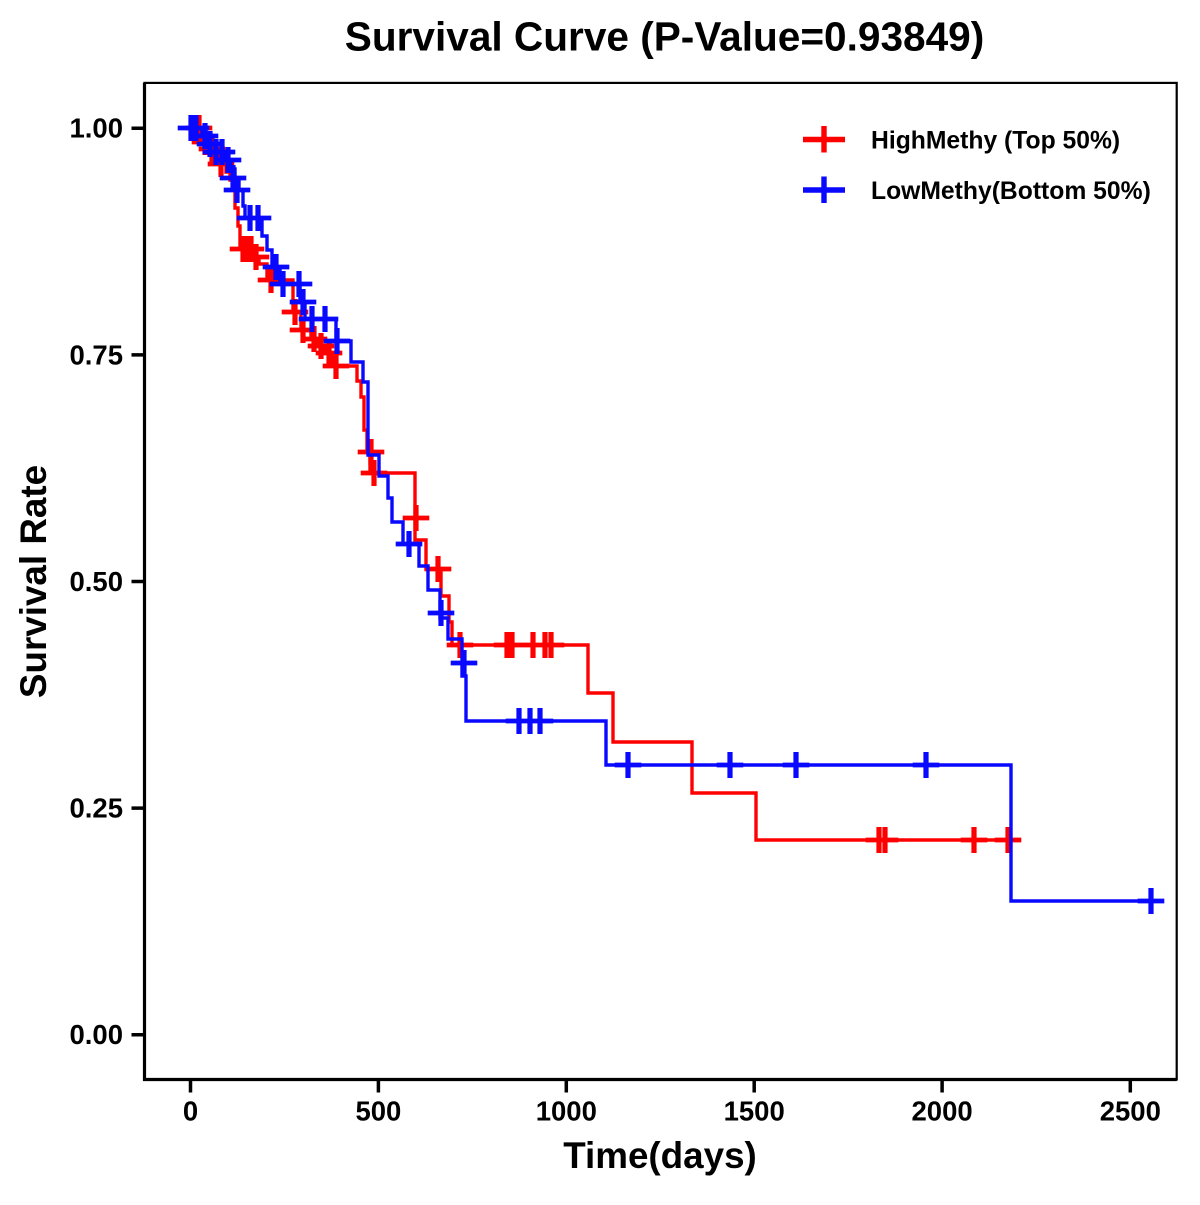 The image size is (1200, 1205). Describe the element at coordinates (96, 808) in the screenshot. I see `svg-text: 0.25` at that location.